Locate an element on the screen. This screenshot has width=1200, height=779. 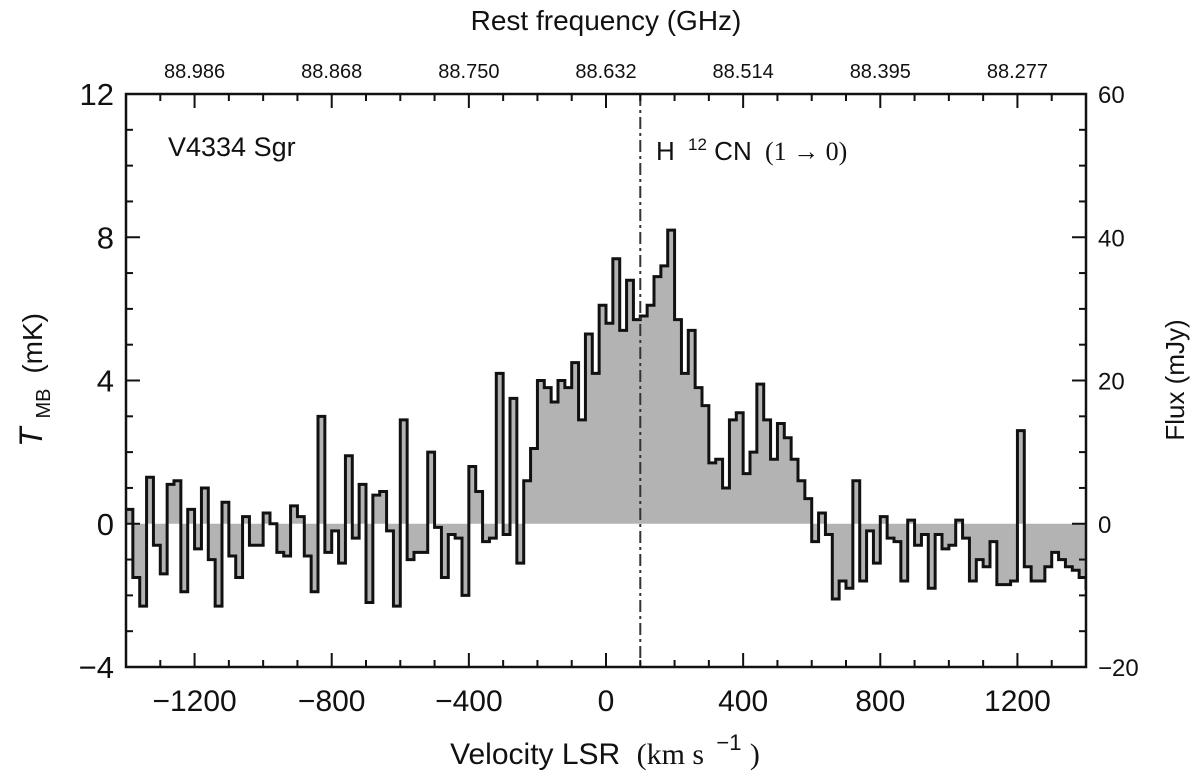
x-tick-label: 1200 is located at coordinates (1017, 701).